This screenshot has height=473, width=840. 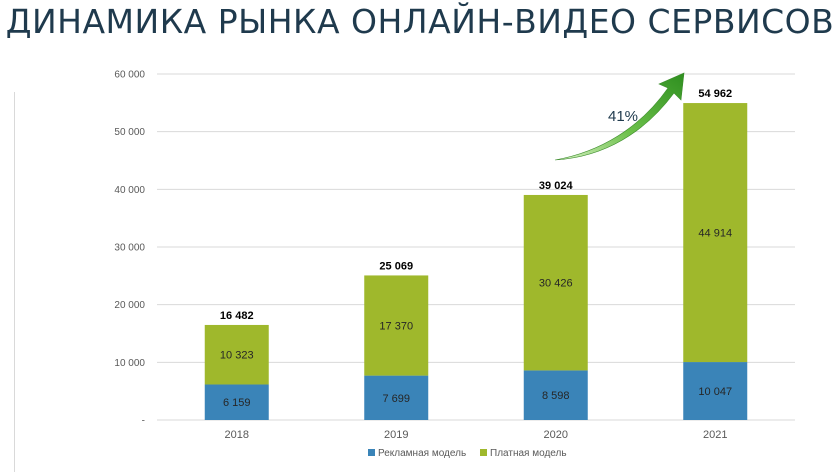 What do you see at coordinates (237, 316) in the screenshot?
I see `total-value-label: 16 482` at bounding box center [237, 316].